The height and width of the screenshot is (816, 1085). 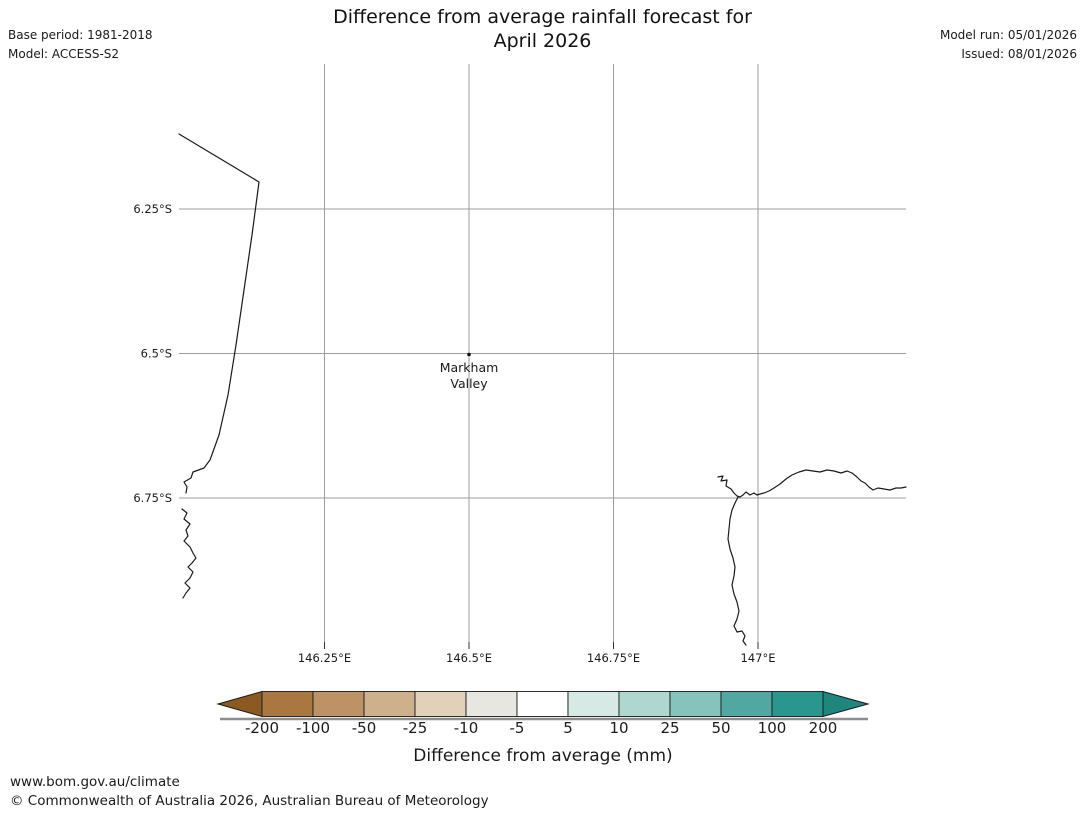 I want to click on base-period-text: Base period: 1981-2018, so click(x=80, y=35).